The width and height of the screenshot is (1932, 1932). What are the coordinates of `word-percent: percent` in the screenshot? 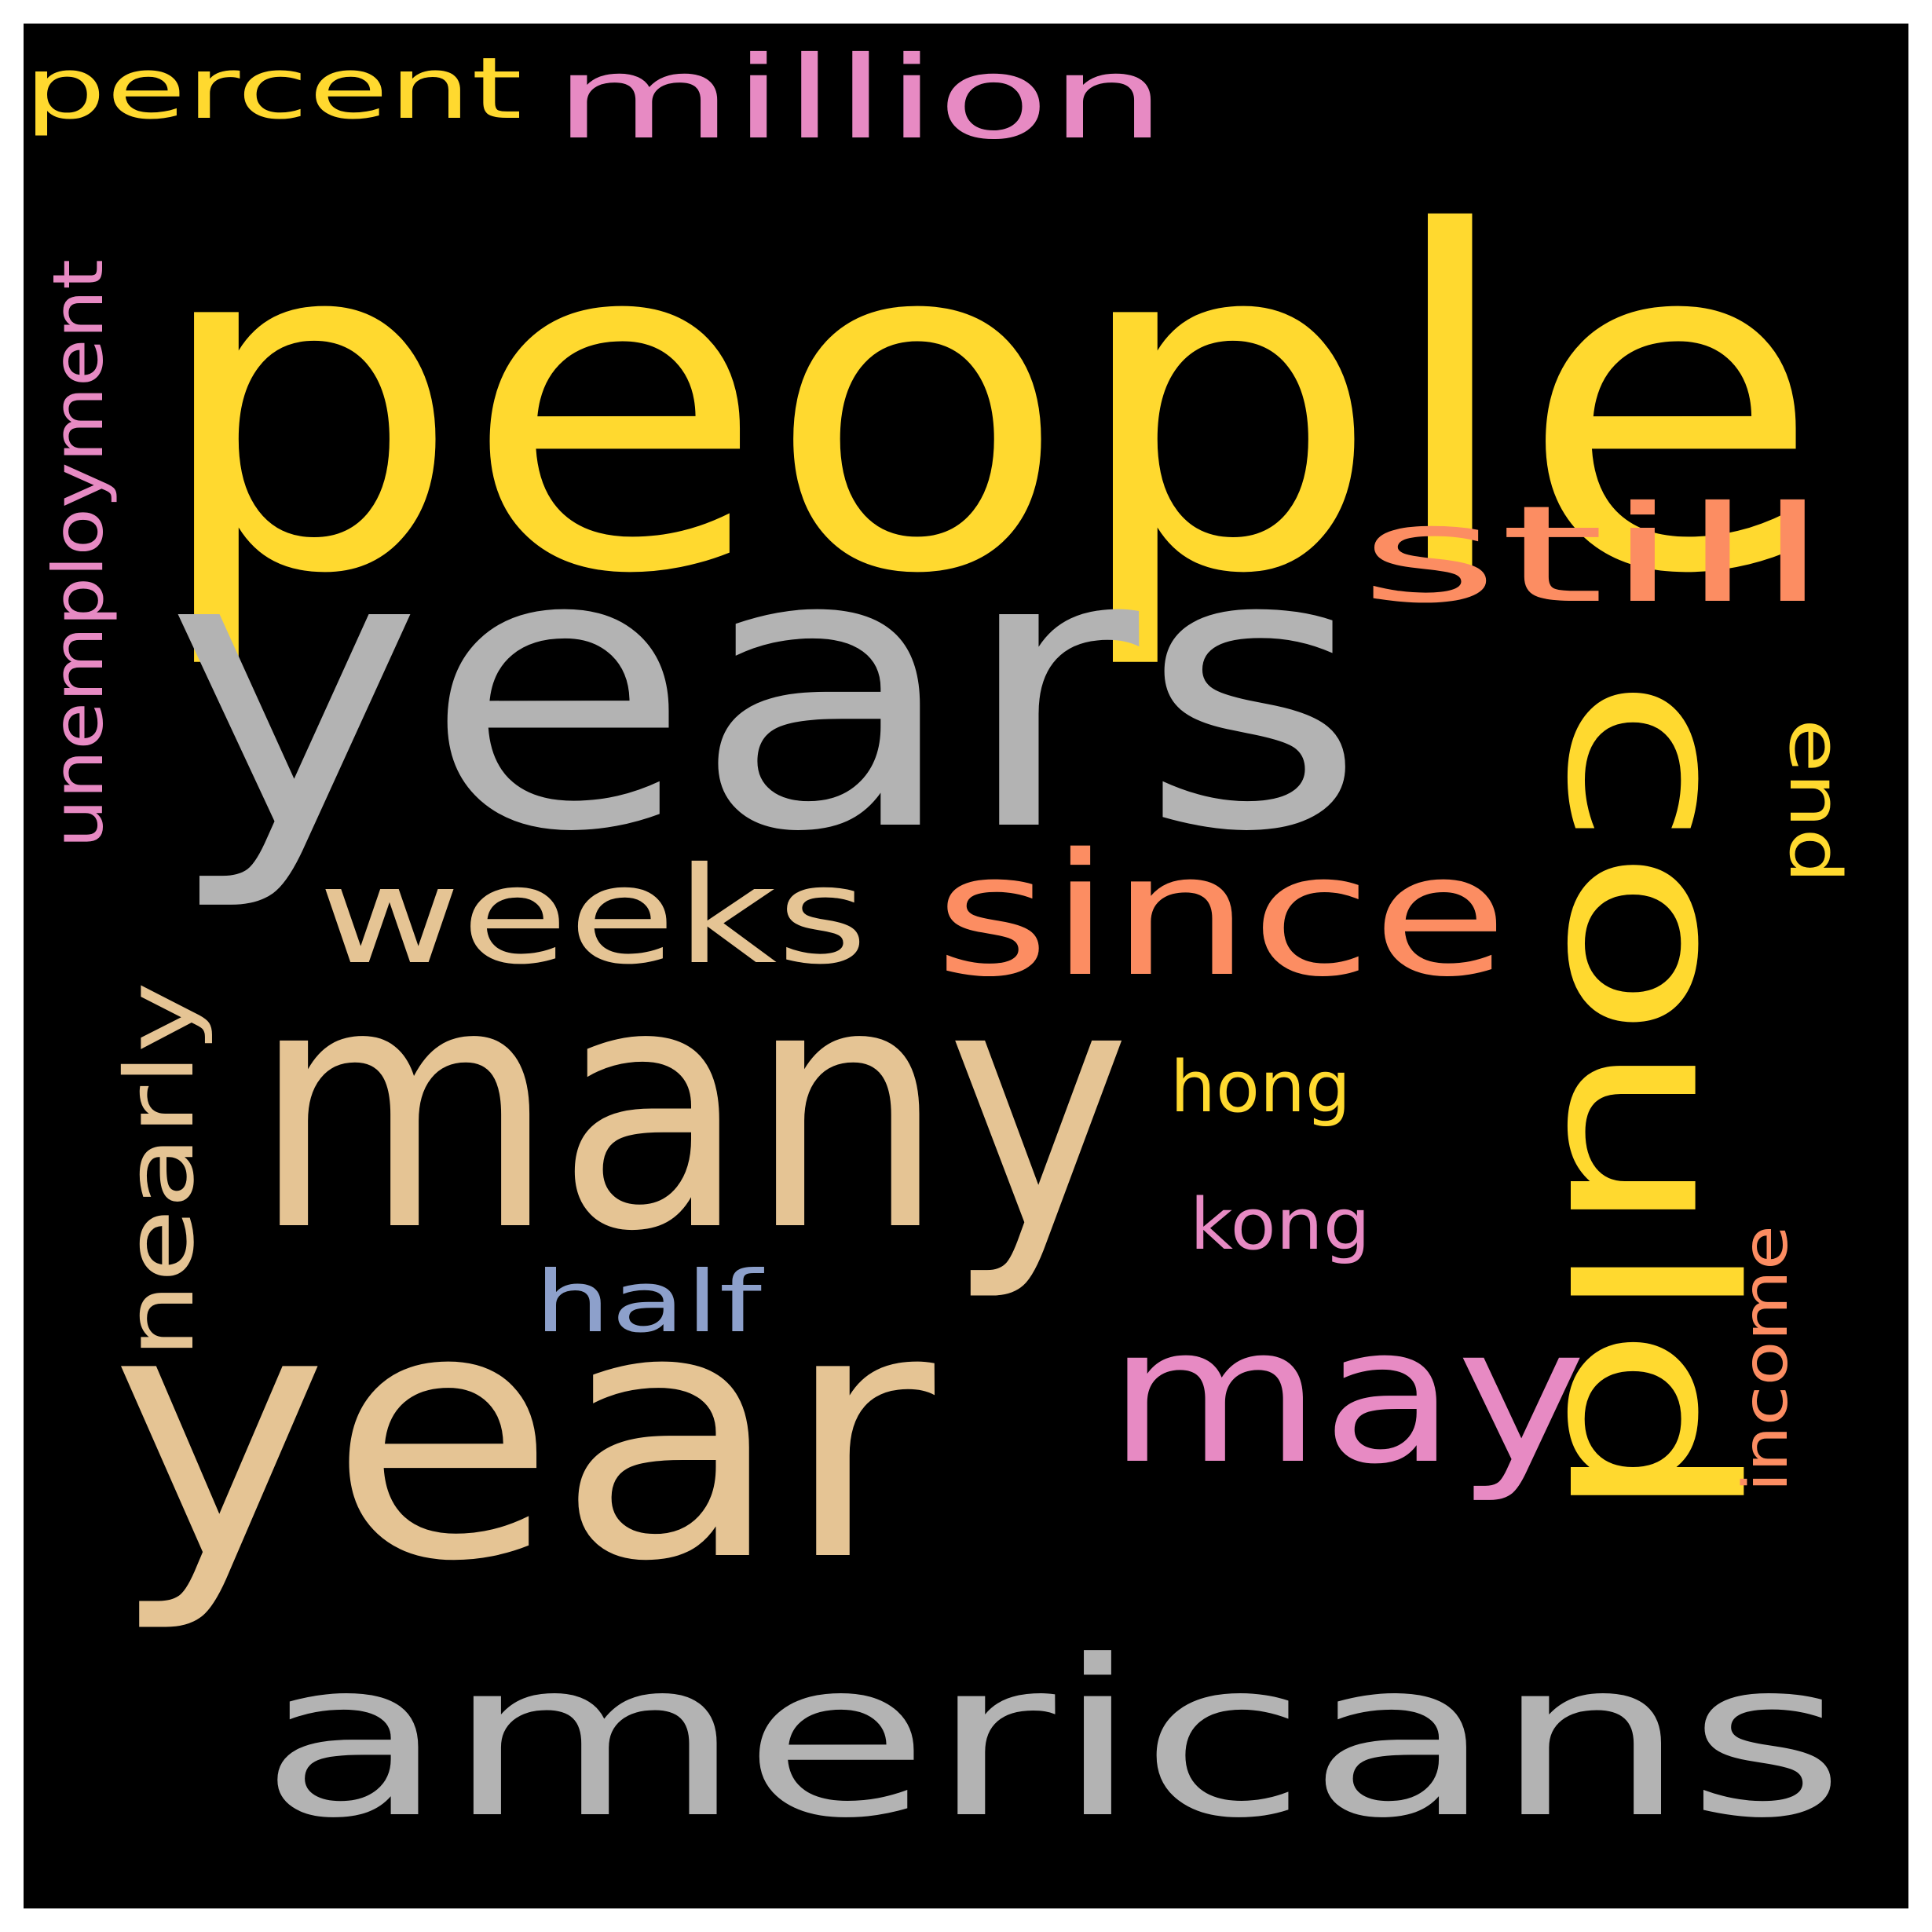 It's located at (273, 89).